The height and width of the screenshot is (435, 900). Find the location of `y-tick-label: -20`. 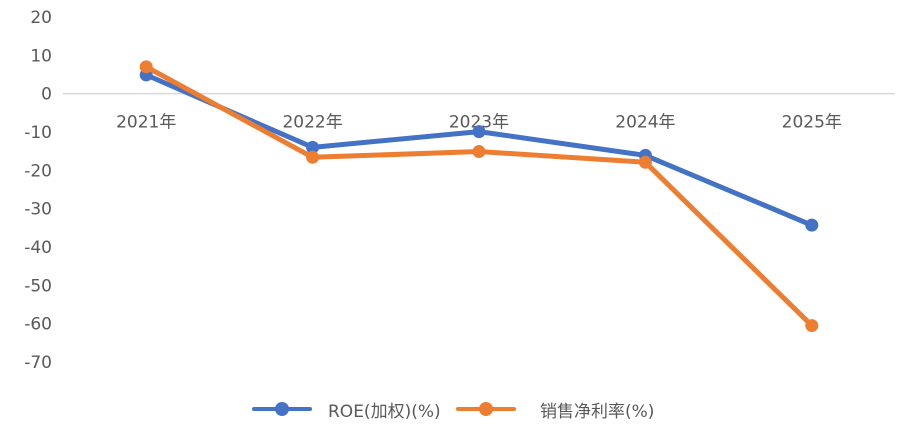

y-tick-label: -20 is located at coordinates (38, 171).